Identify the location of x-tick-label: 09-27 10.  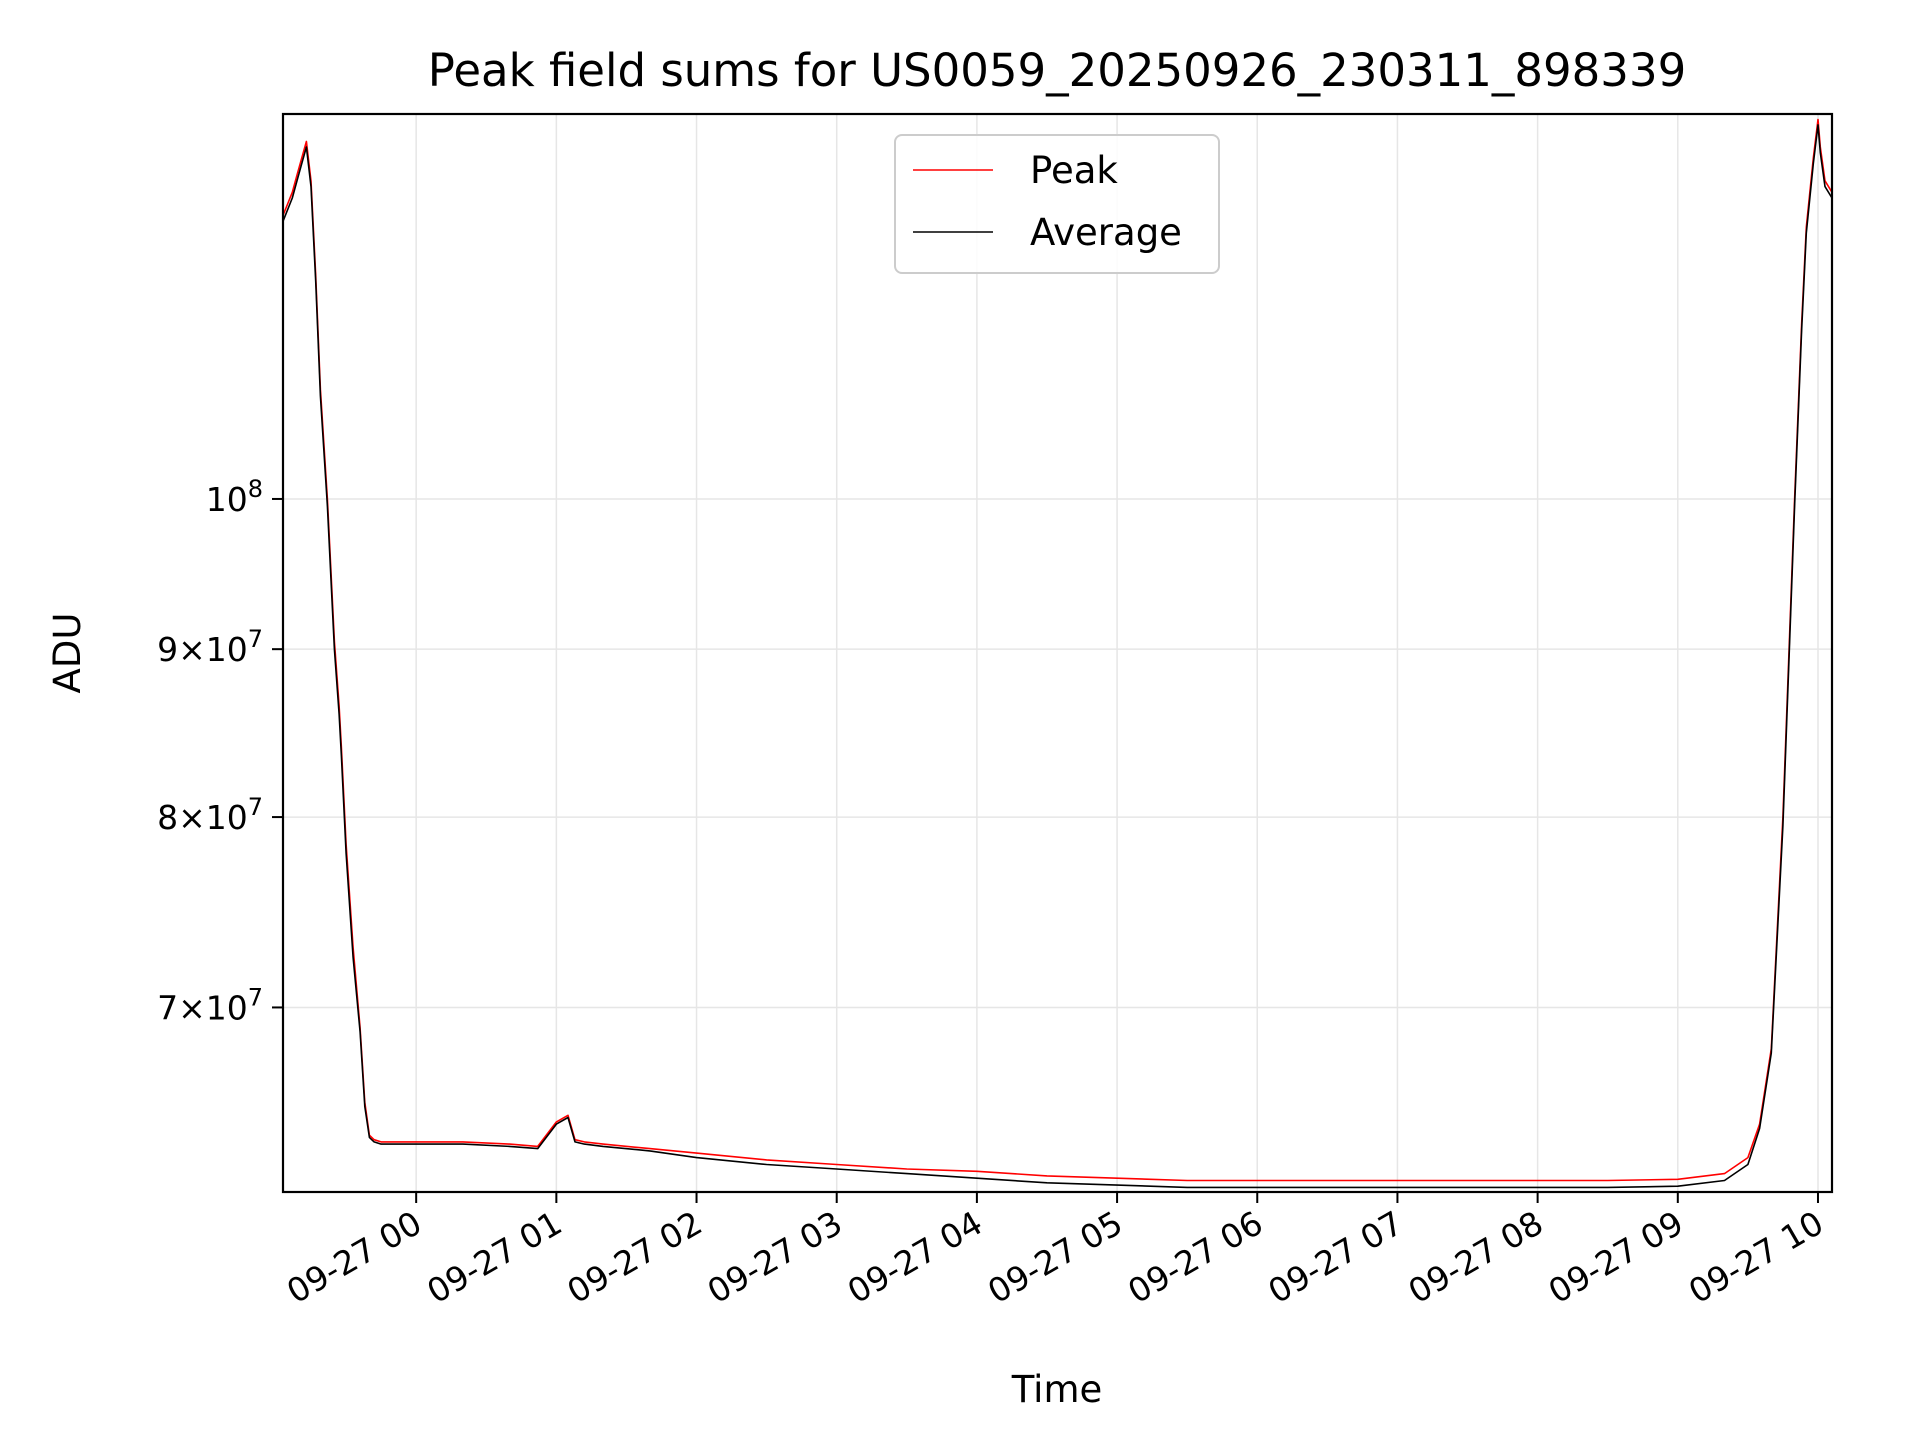
(1756, 1257).